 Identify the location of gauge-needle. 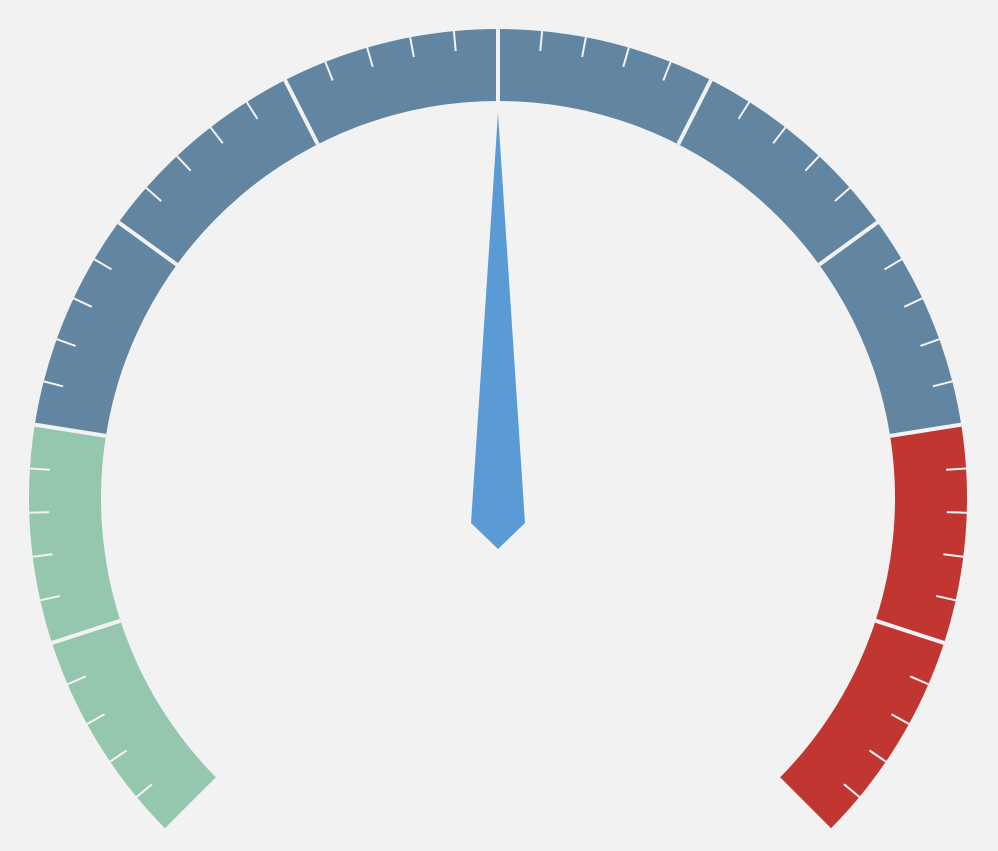
(498, 331).